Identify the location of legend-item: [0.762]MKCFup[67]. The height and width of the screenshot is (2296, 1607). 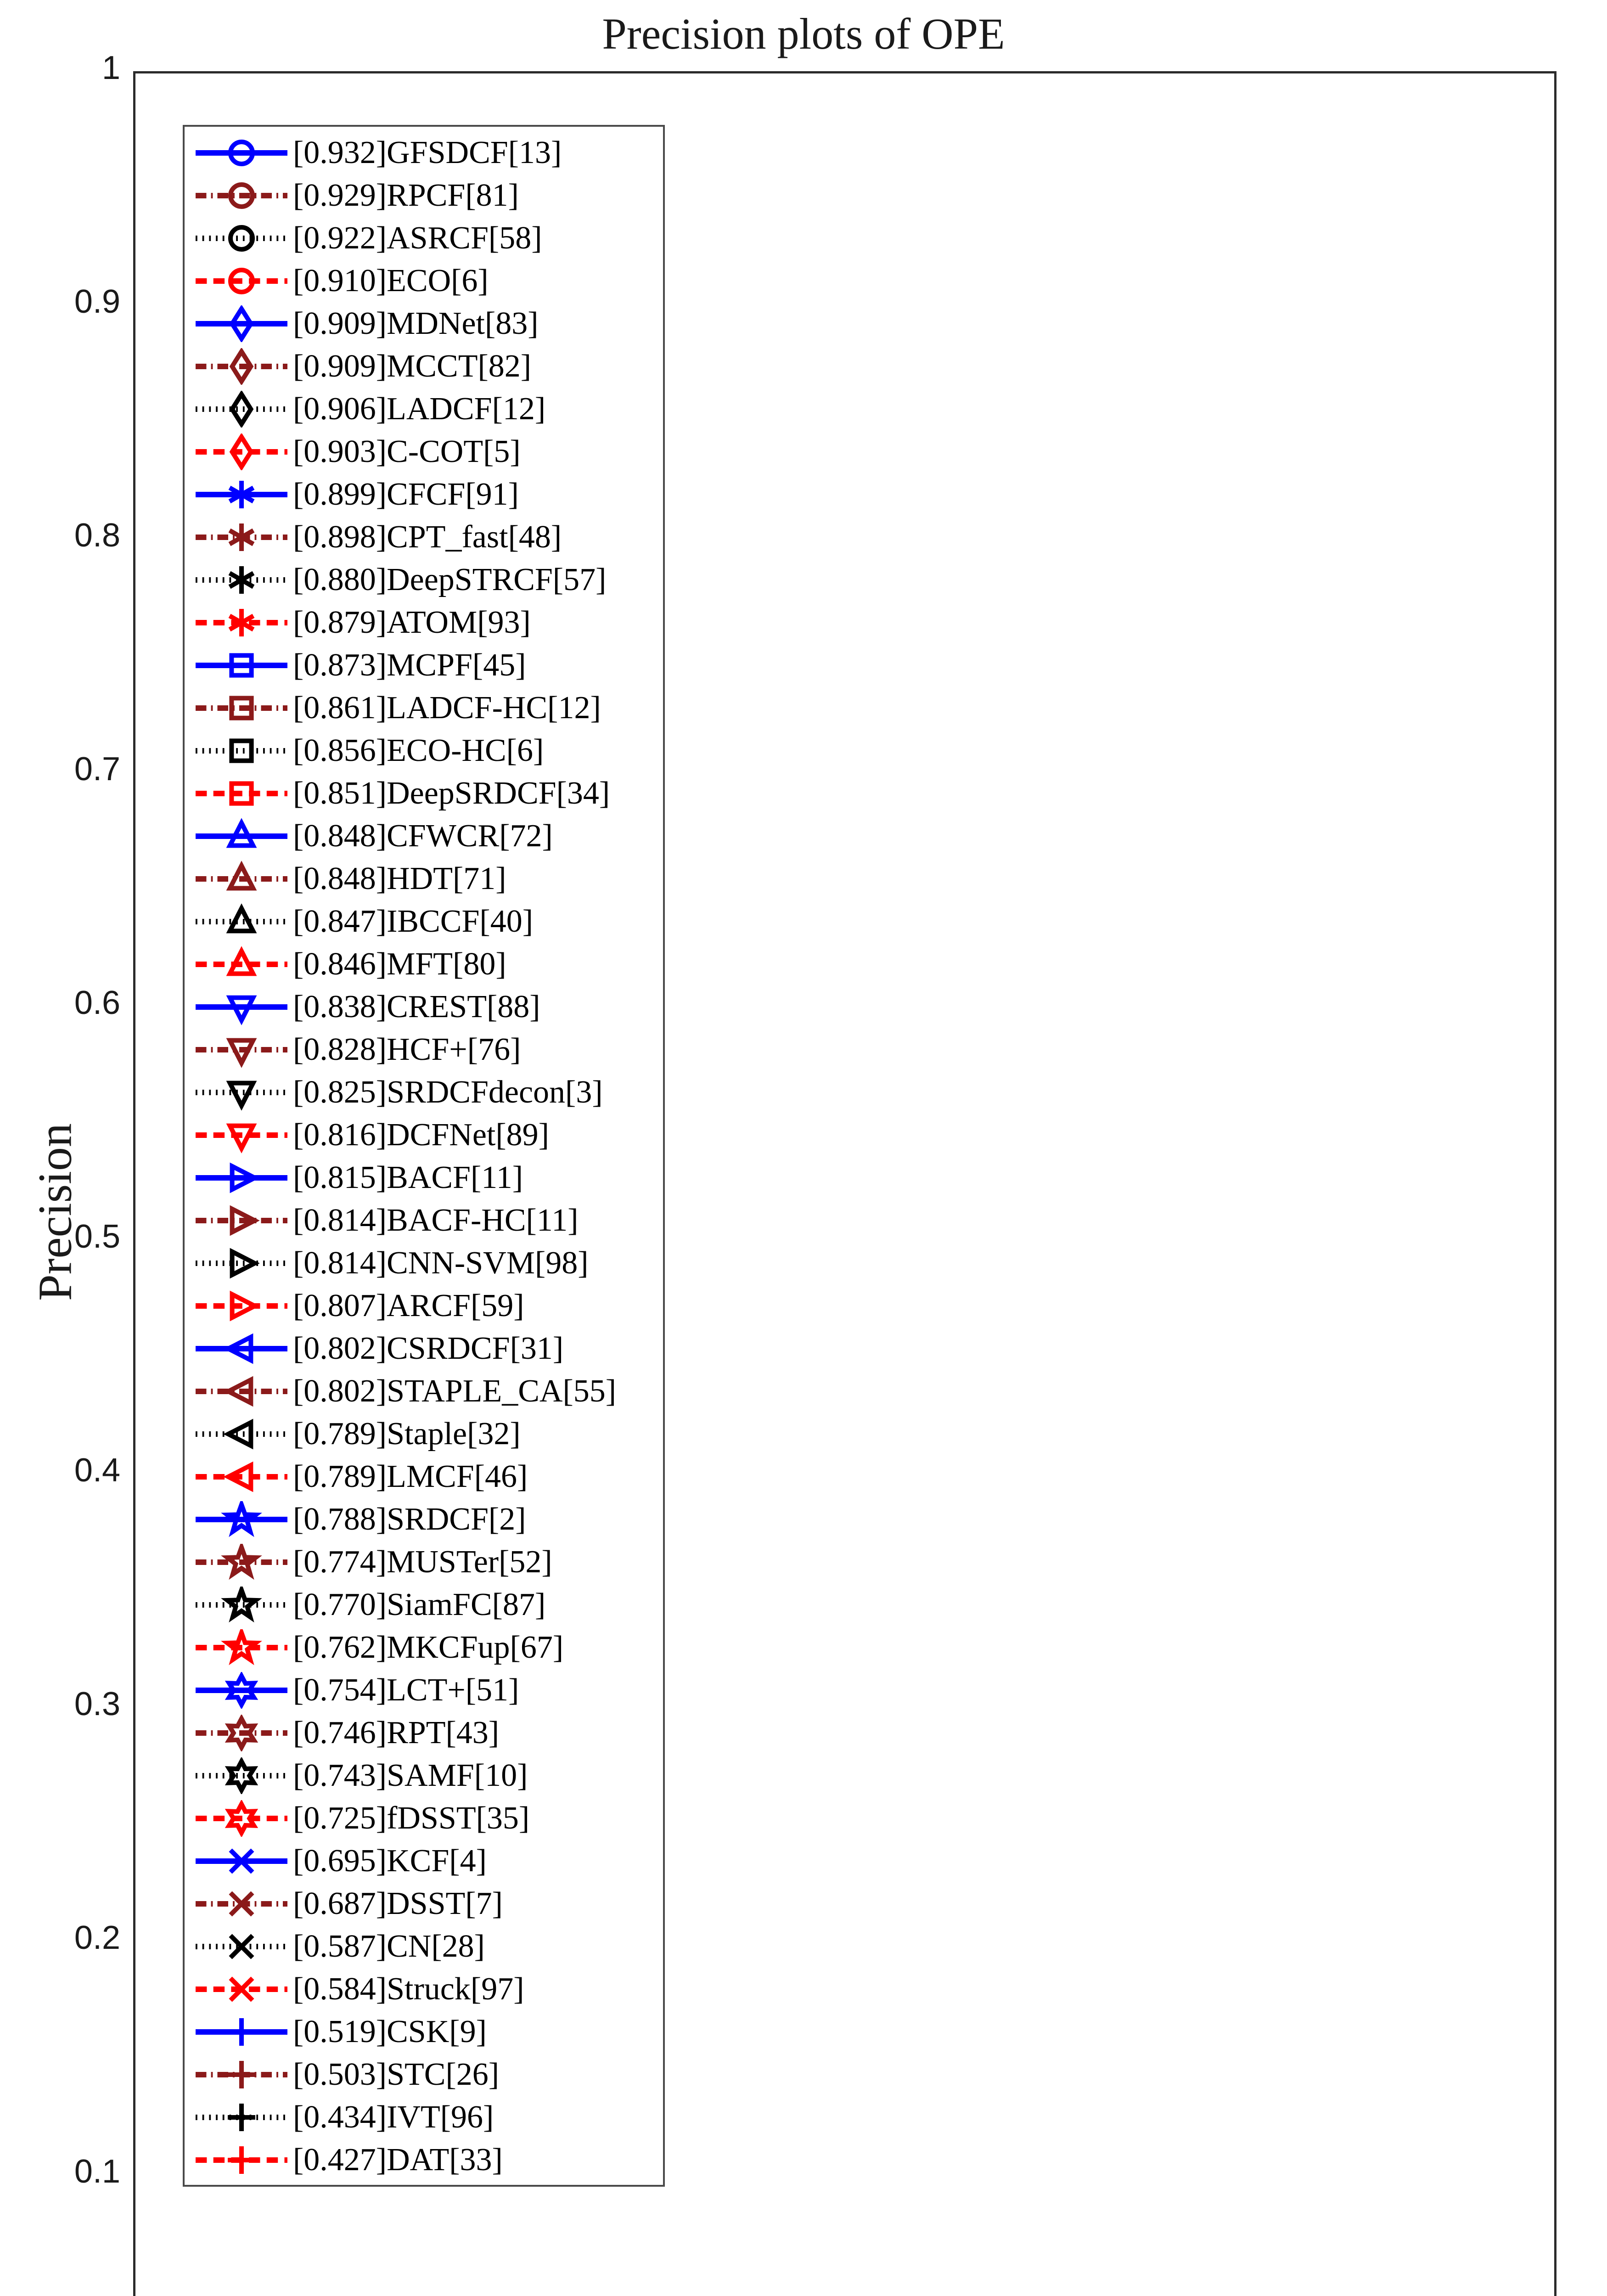
(424, 1647).